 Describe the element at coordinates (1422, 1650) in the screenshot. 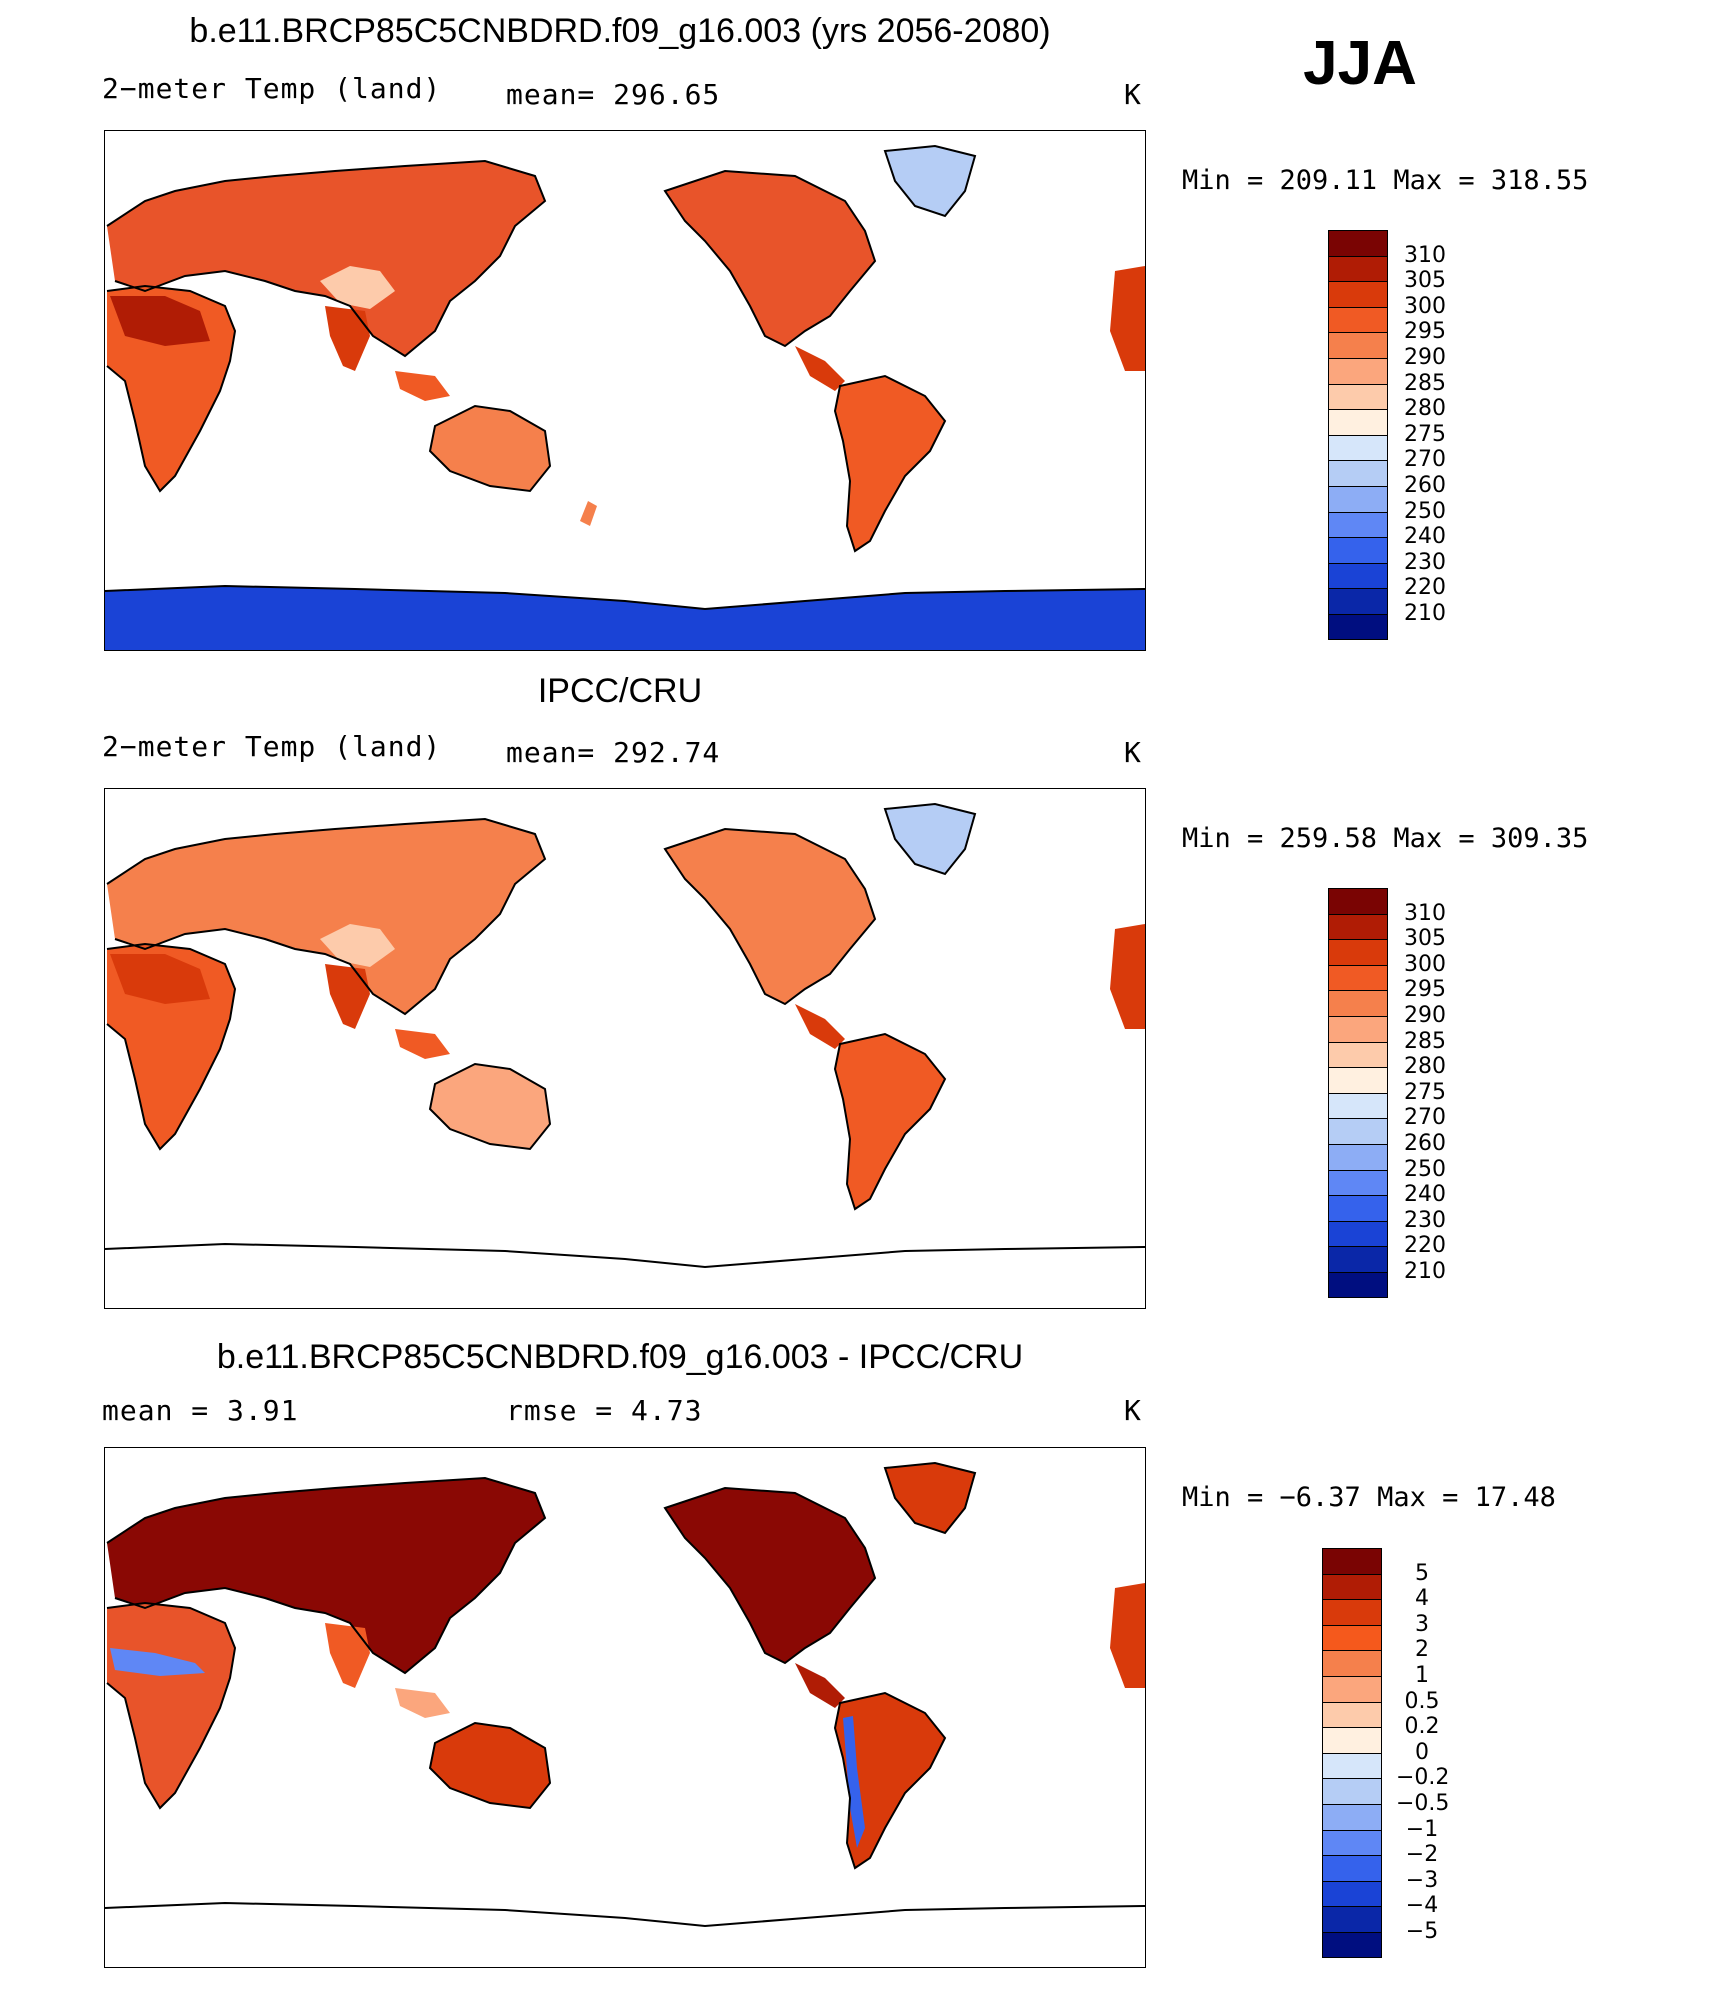

I see `colorbar-tick-label: 2` at that location.